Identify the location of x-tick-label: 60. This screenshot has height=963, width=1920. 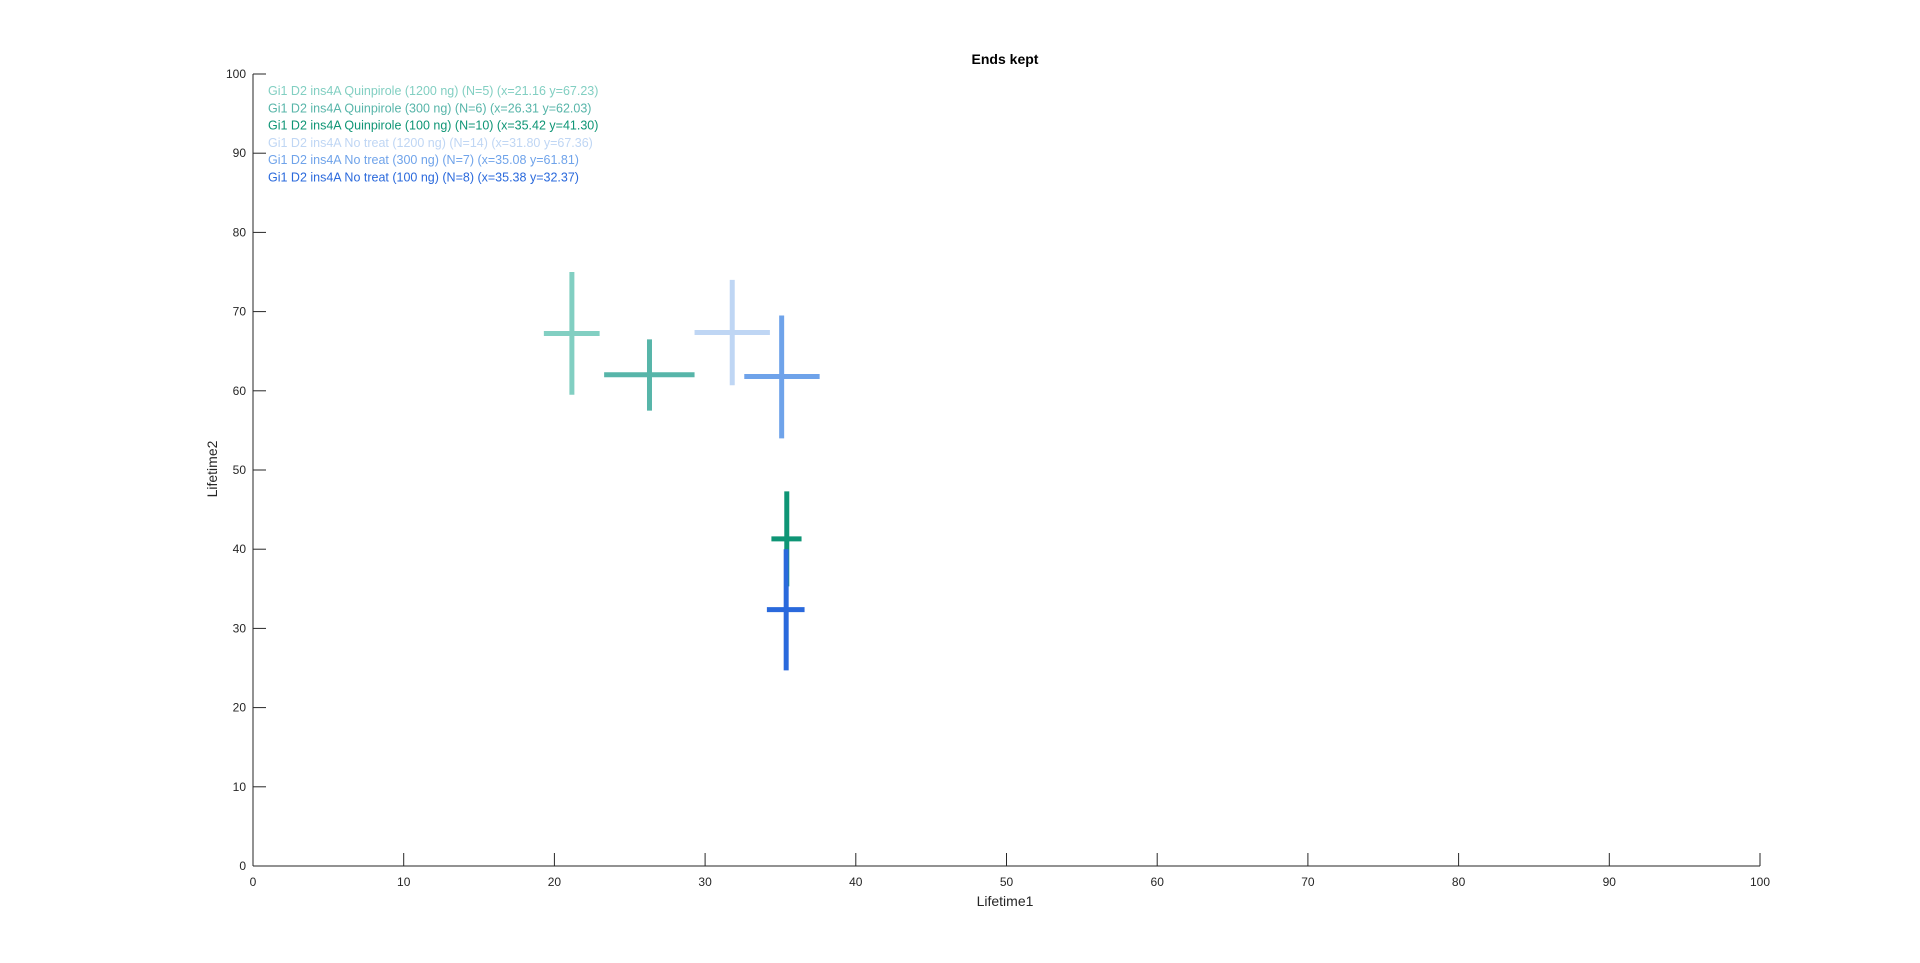
(1158, 882).